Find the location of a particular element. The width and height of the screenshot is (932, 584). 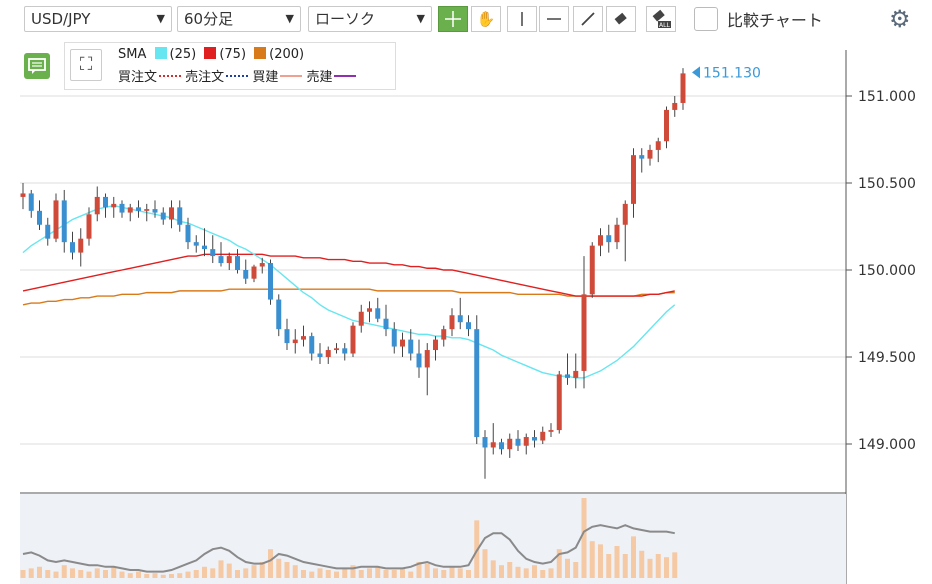

horizontal-line-tool-button is located at coordinates (554, 19).